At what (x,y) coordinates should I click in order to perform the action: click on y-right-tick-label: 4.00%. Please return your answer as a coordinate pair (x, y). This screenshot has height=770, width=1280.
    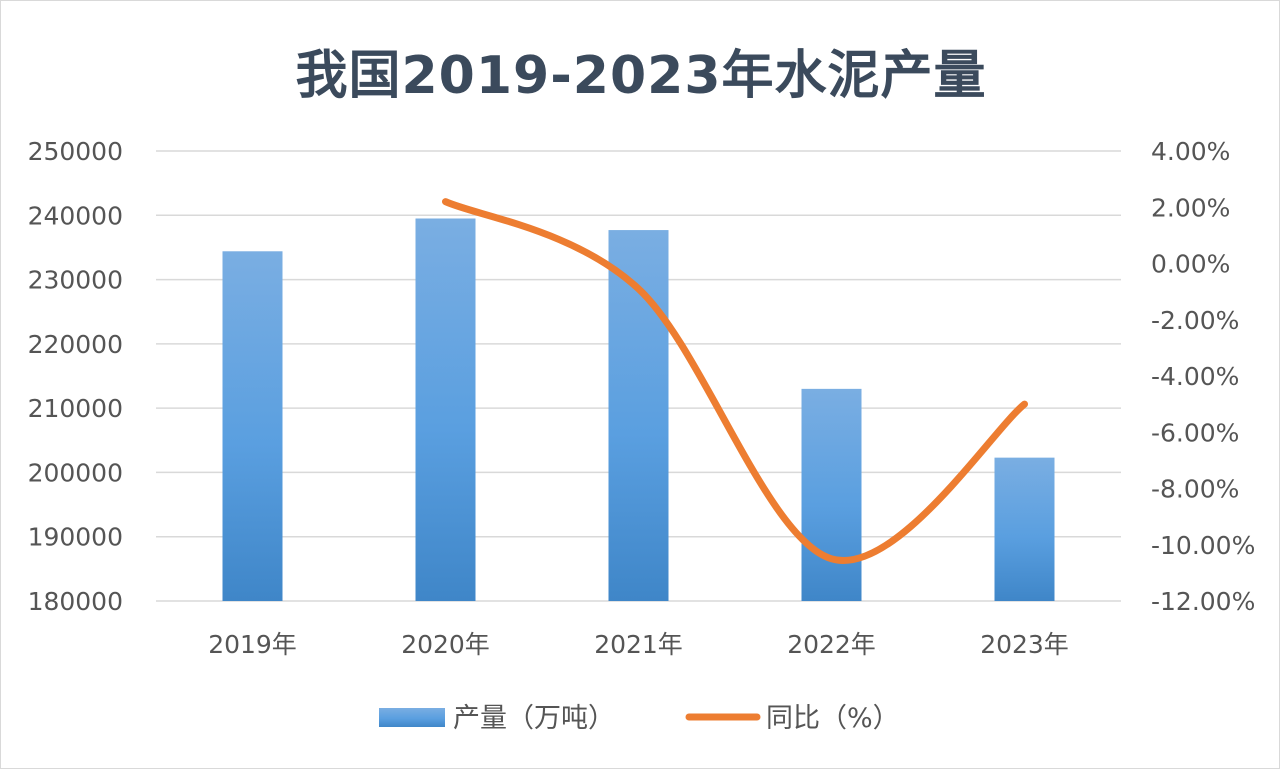
    Looking at the image, I should click on (1190, 151).